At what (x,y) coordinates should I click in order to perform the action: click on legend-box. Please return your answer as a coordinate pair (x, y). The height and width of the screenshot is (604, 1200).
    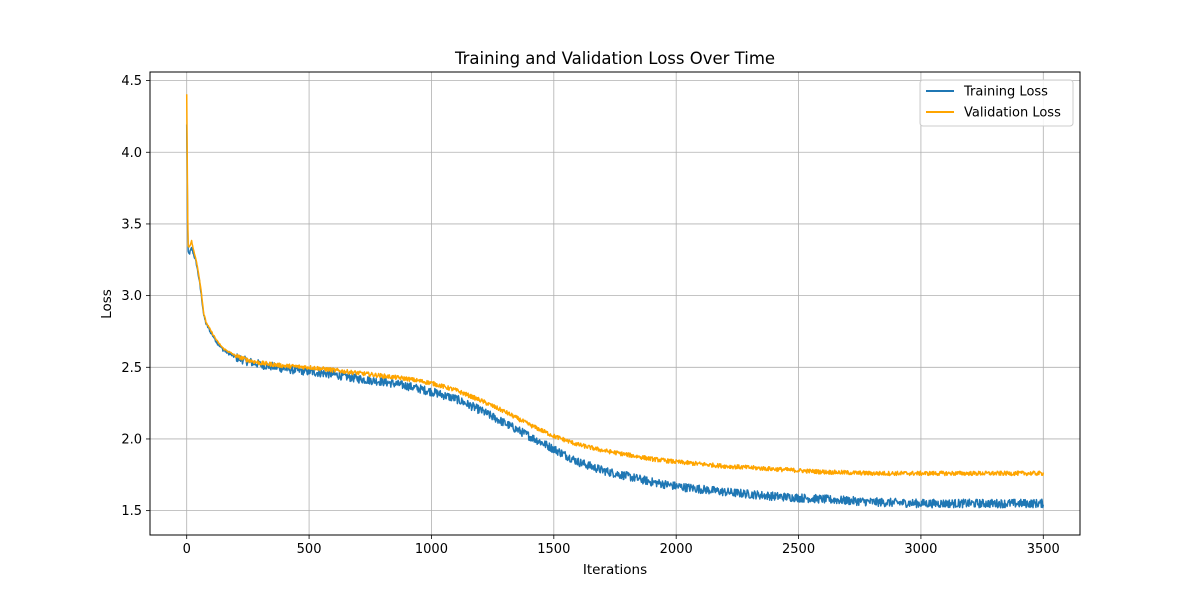
    Looking at the image, I should click on (996, 103).